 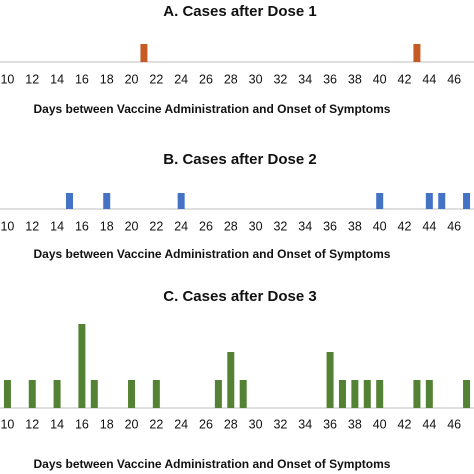 What do you see at coordinates (239, 159) in the screenshot?
I see `chart-title: B. Cases after Dose 2` at bounding box center [239, 159].